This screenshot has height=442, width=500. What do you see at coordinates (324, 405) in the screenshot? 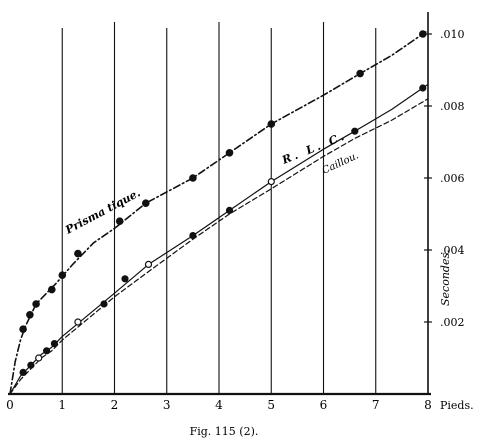
I see `x-tick-label: 6` at bounding box center [324, 405].